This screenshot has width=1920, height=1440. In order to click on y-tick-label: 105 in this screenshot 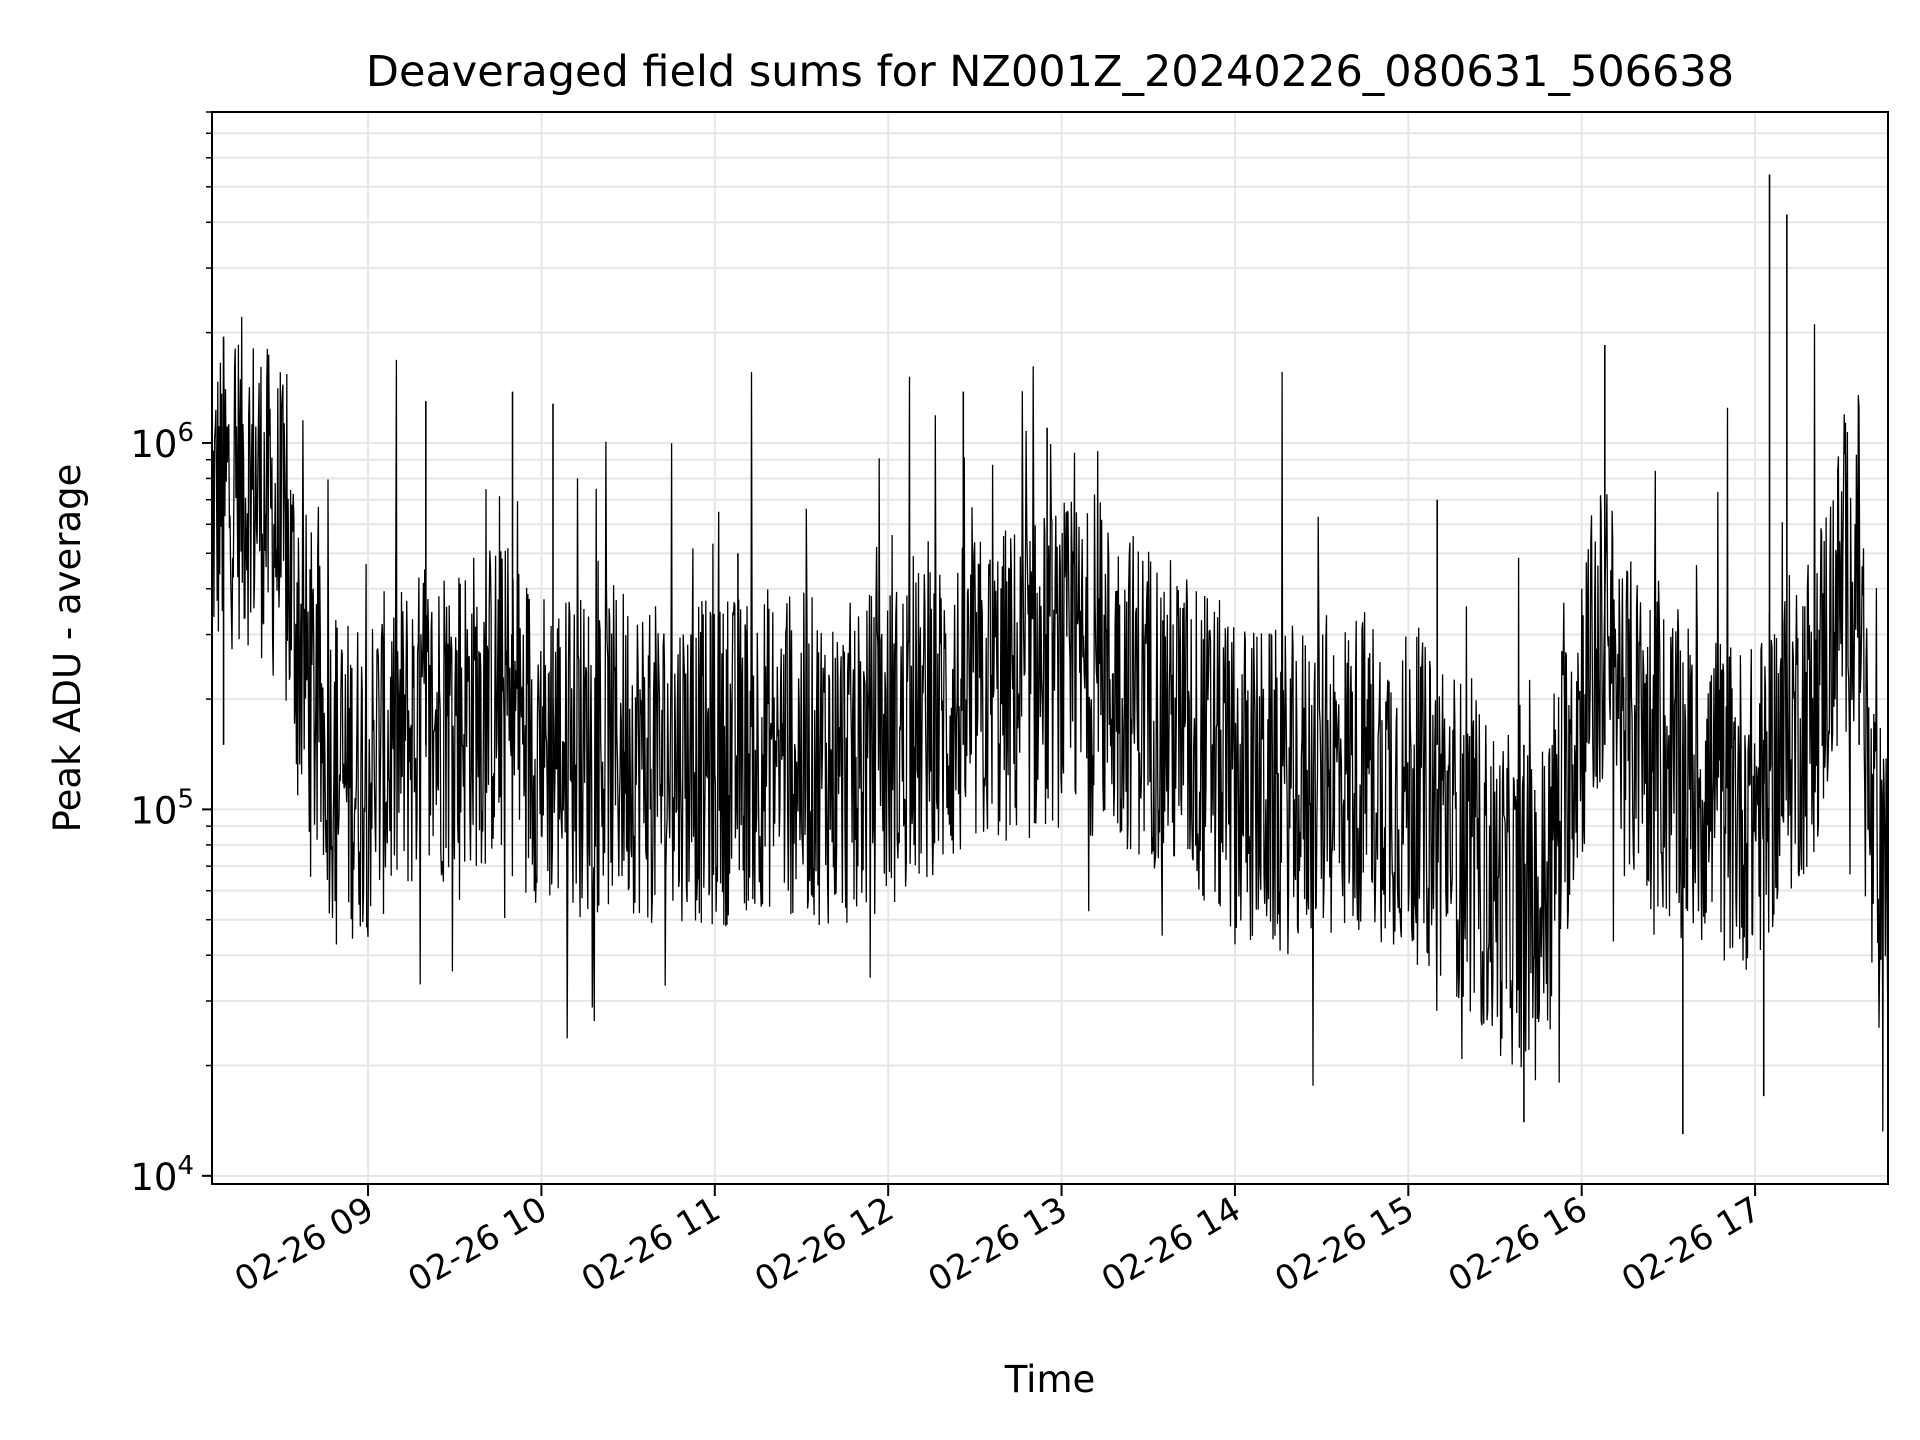, I will do `click(162, 808)`.